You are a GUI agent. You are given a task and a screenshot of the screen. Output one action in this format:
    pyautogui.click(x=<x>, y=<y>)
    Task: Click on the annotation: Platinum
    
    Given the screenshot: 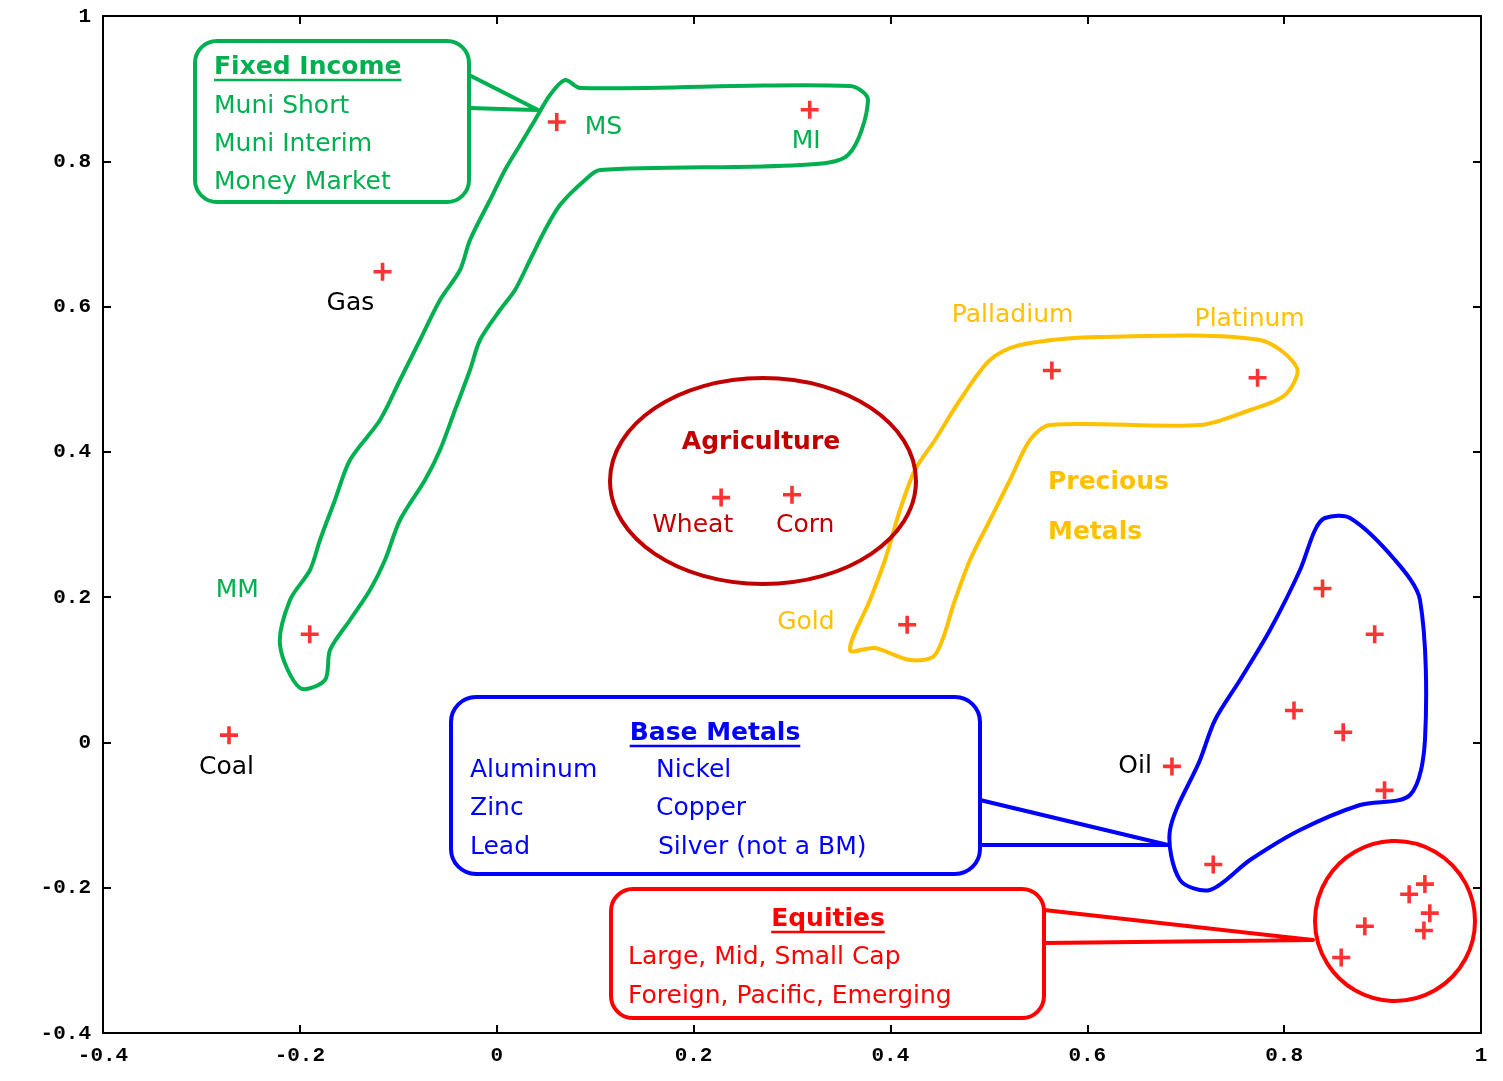 What is the action you would take?
    pyautogui.click(x=1249, y=318)
    